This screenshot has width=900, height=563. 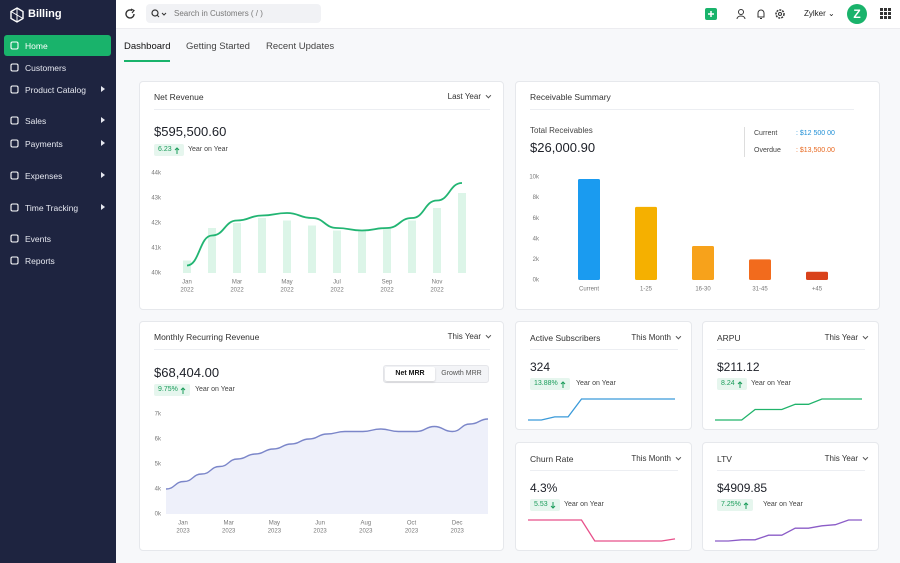 I want to click on nav-item: Sales, so click(x=57, y=120).